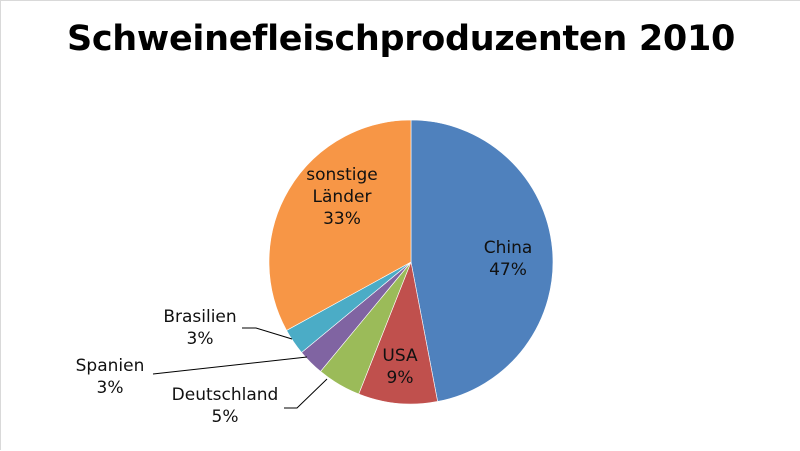 Image resolution: width=800 pixels, height=451 pixels. Describe the element at coordinates (267, 333) in the screenshot. I see `leader-line-brasilien` at that location.